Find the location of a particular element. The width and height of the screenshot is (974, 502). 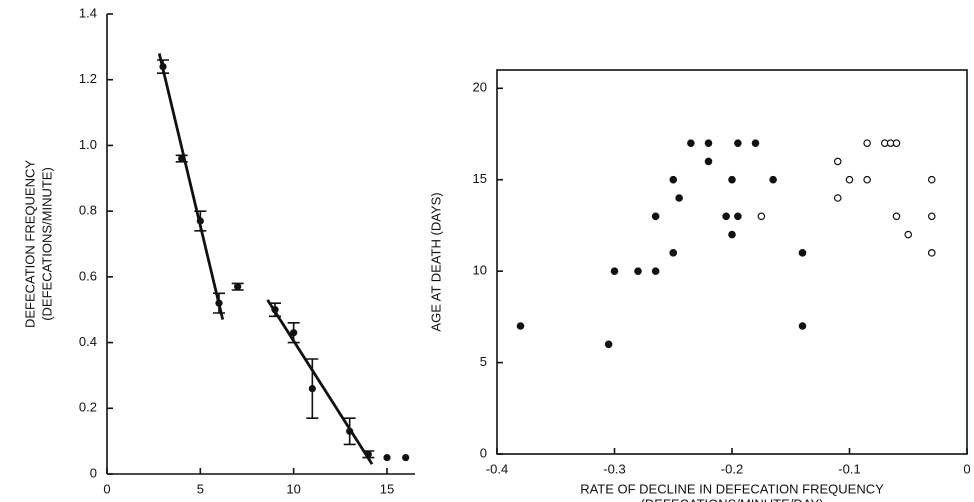

y-tick-label: 1.0 is located at coordinates (88, 144).